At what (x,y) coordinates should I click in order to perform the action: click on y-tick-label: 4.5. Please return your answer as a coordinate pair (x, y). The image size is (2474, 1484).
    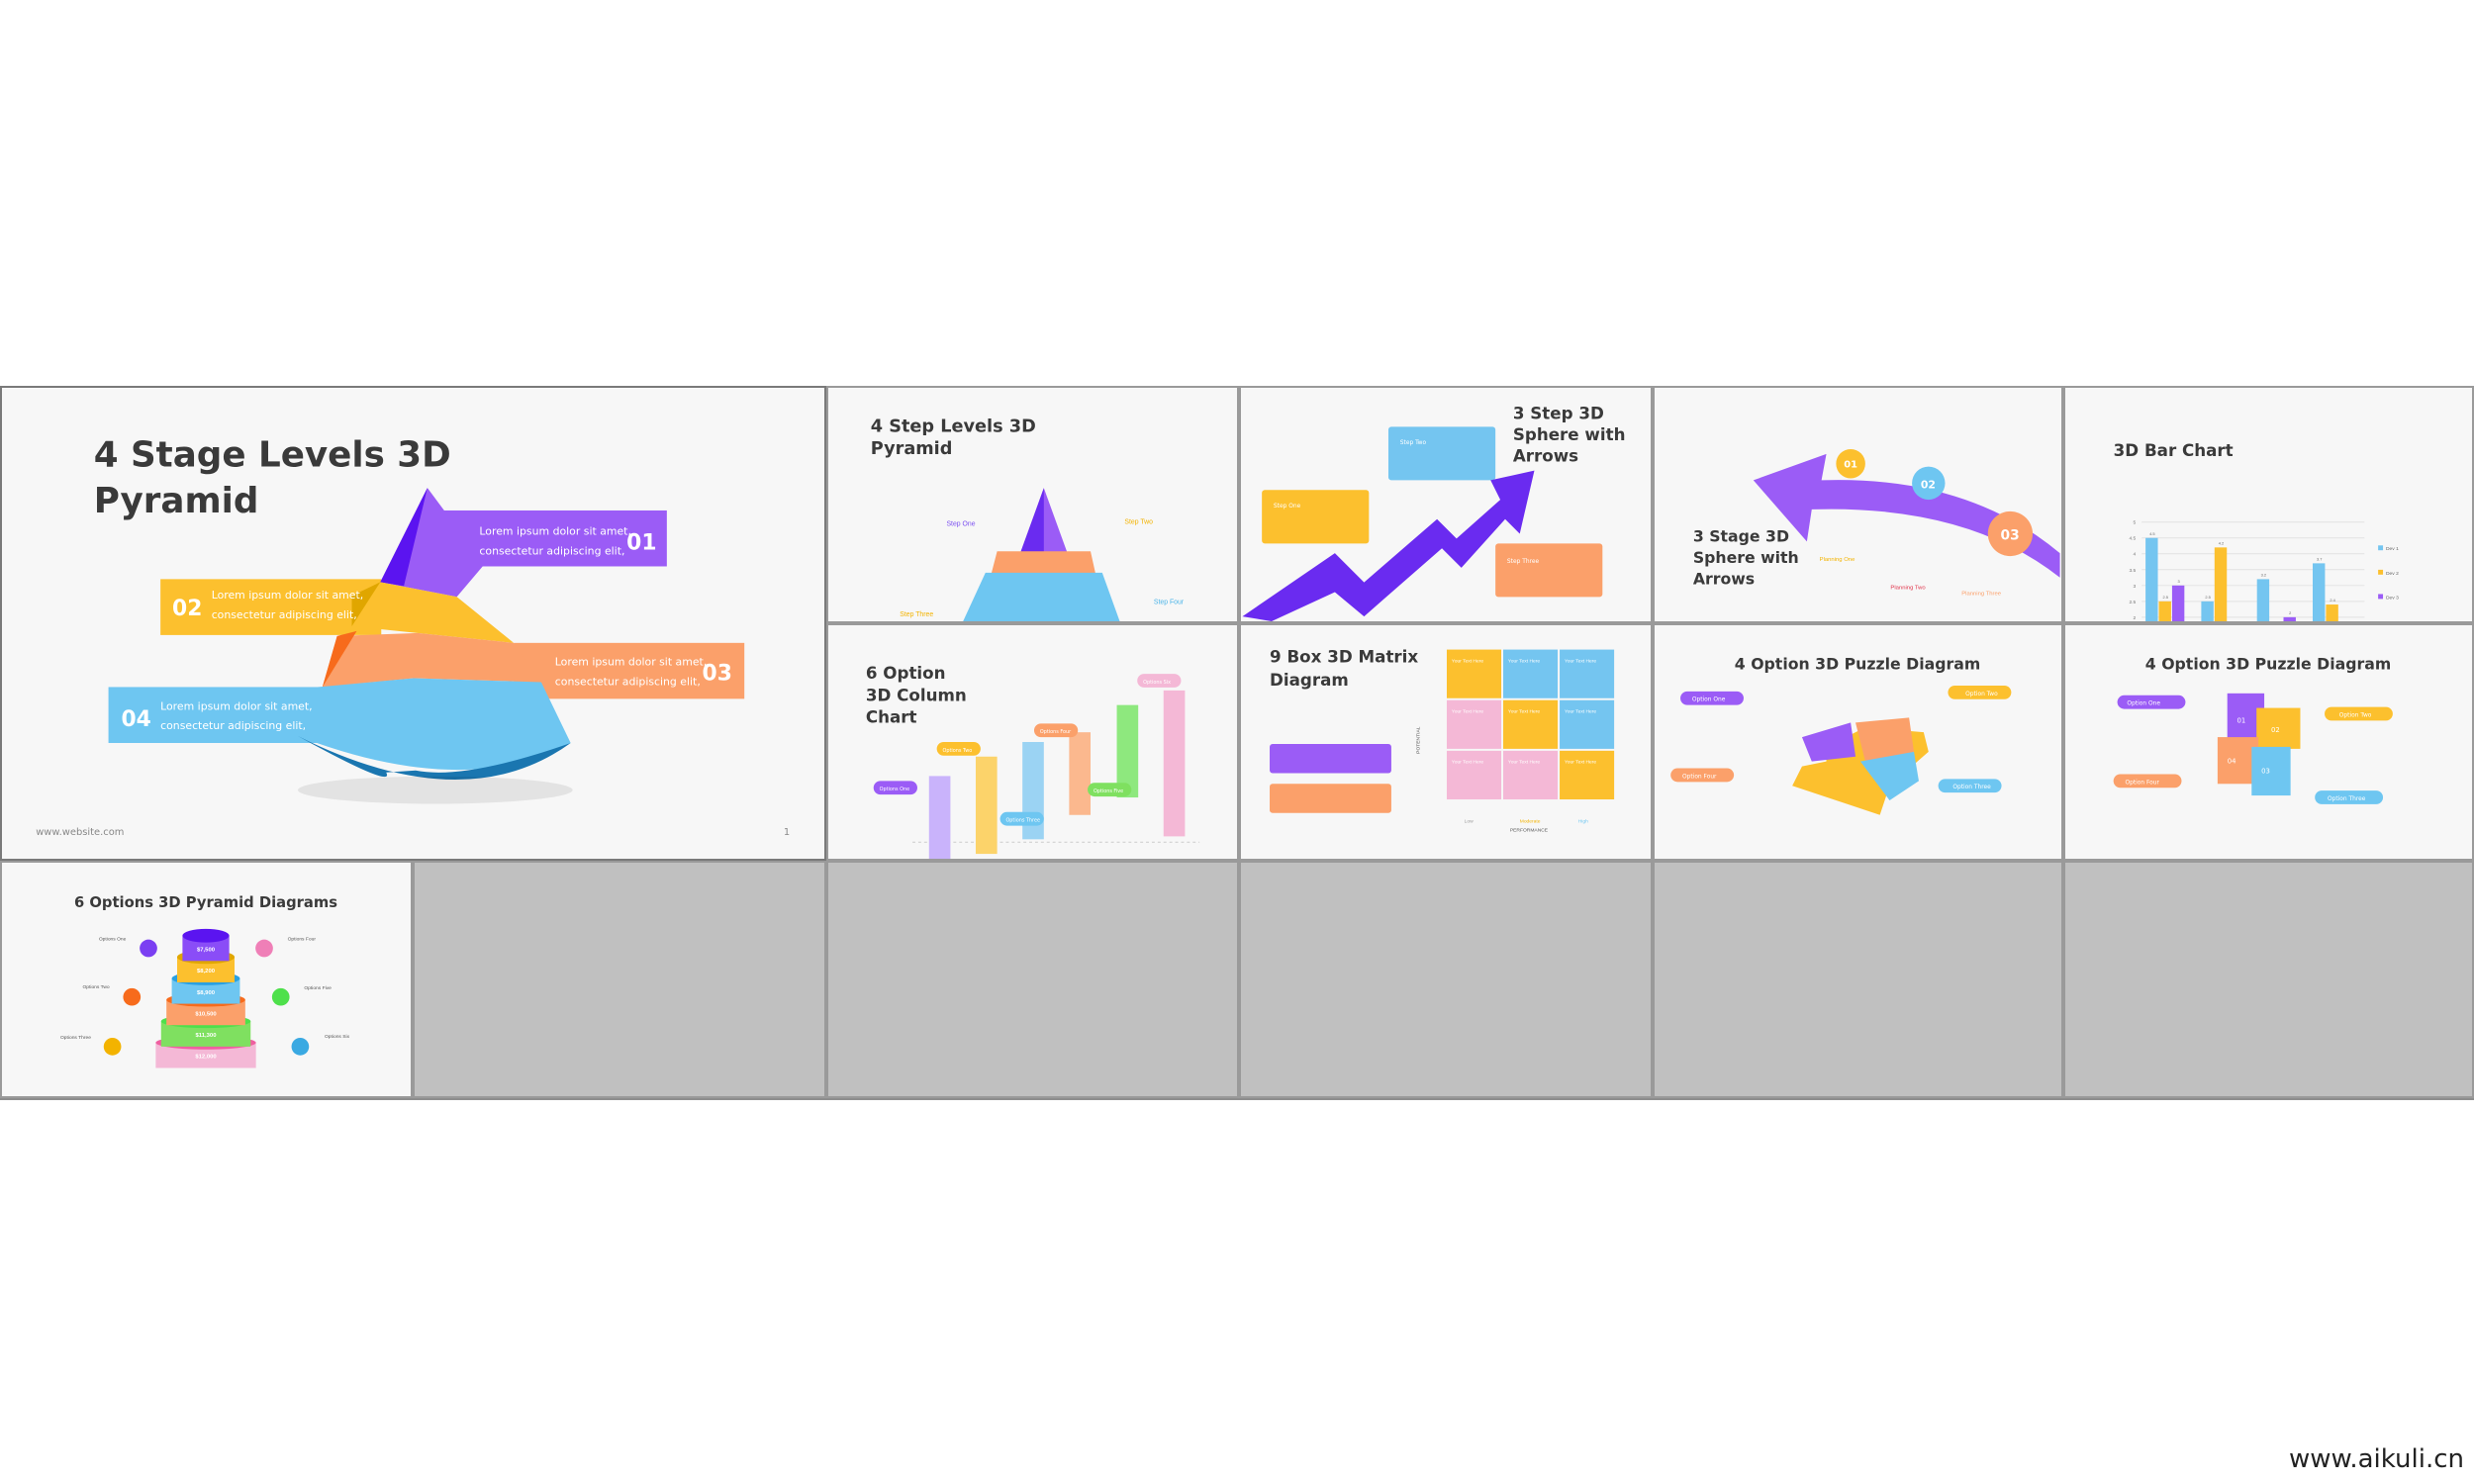
    Looking at the image, I should click on (2132, 539).